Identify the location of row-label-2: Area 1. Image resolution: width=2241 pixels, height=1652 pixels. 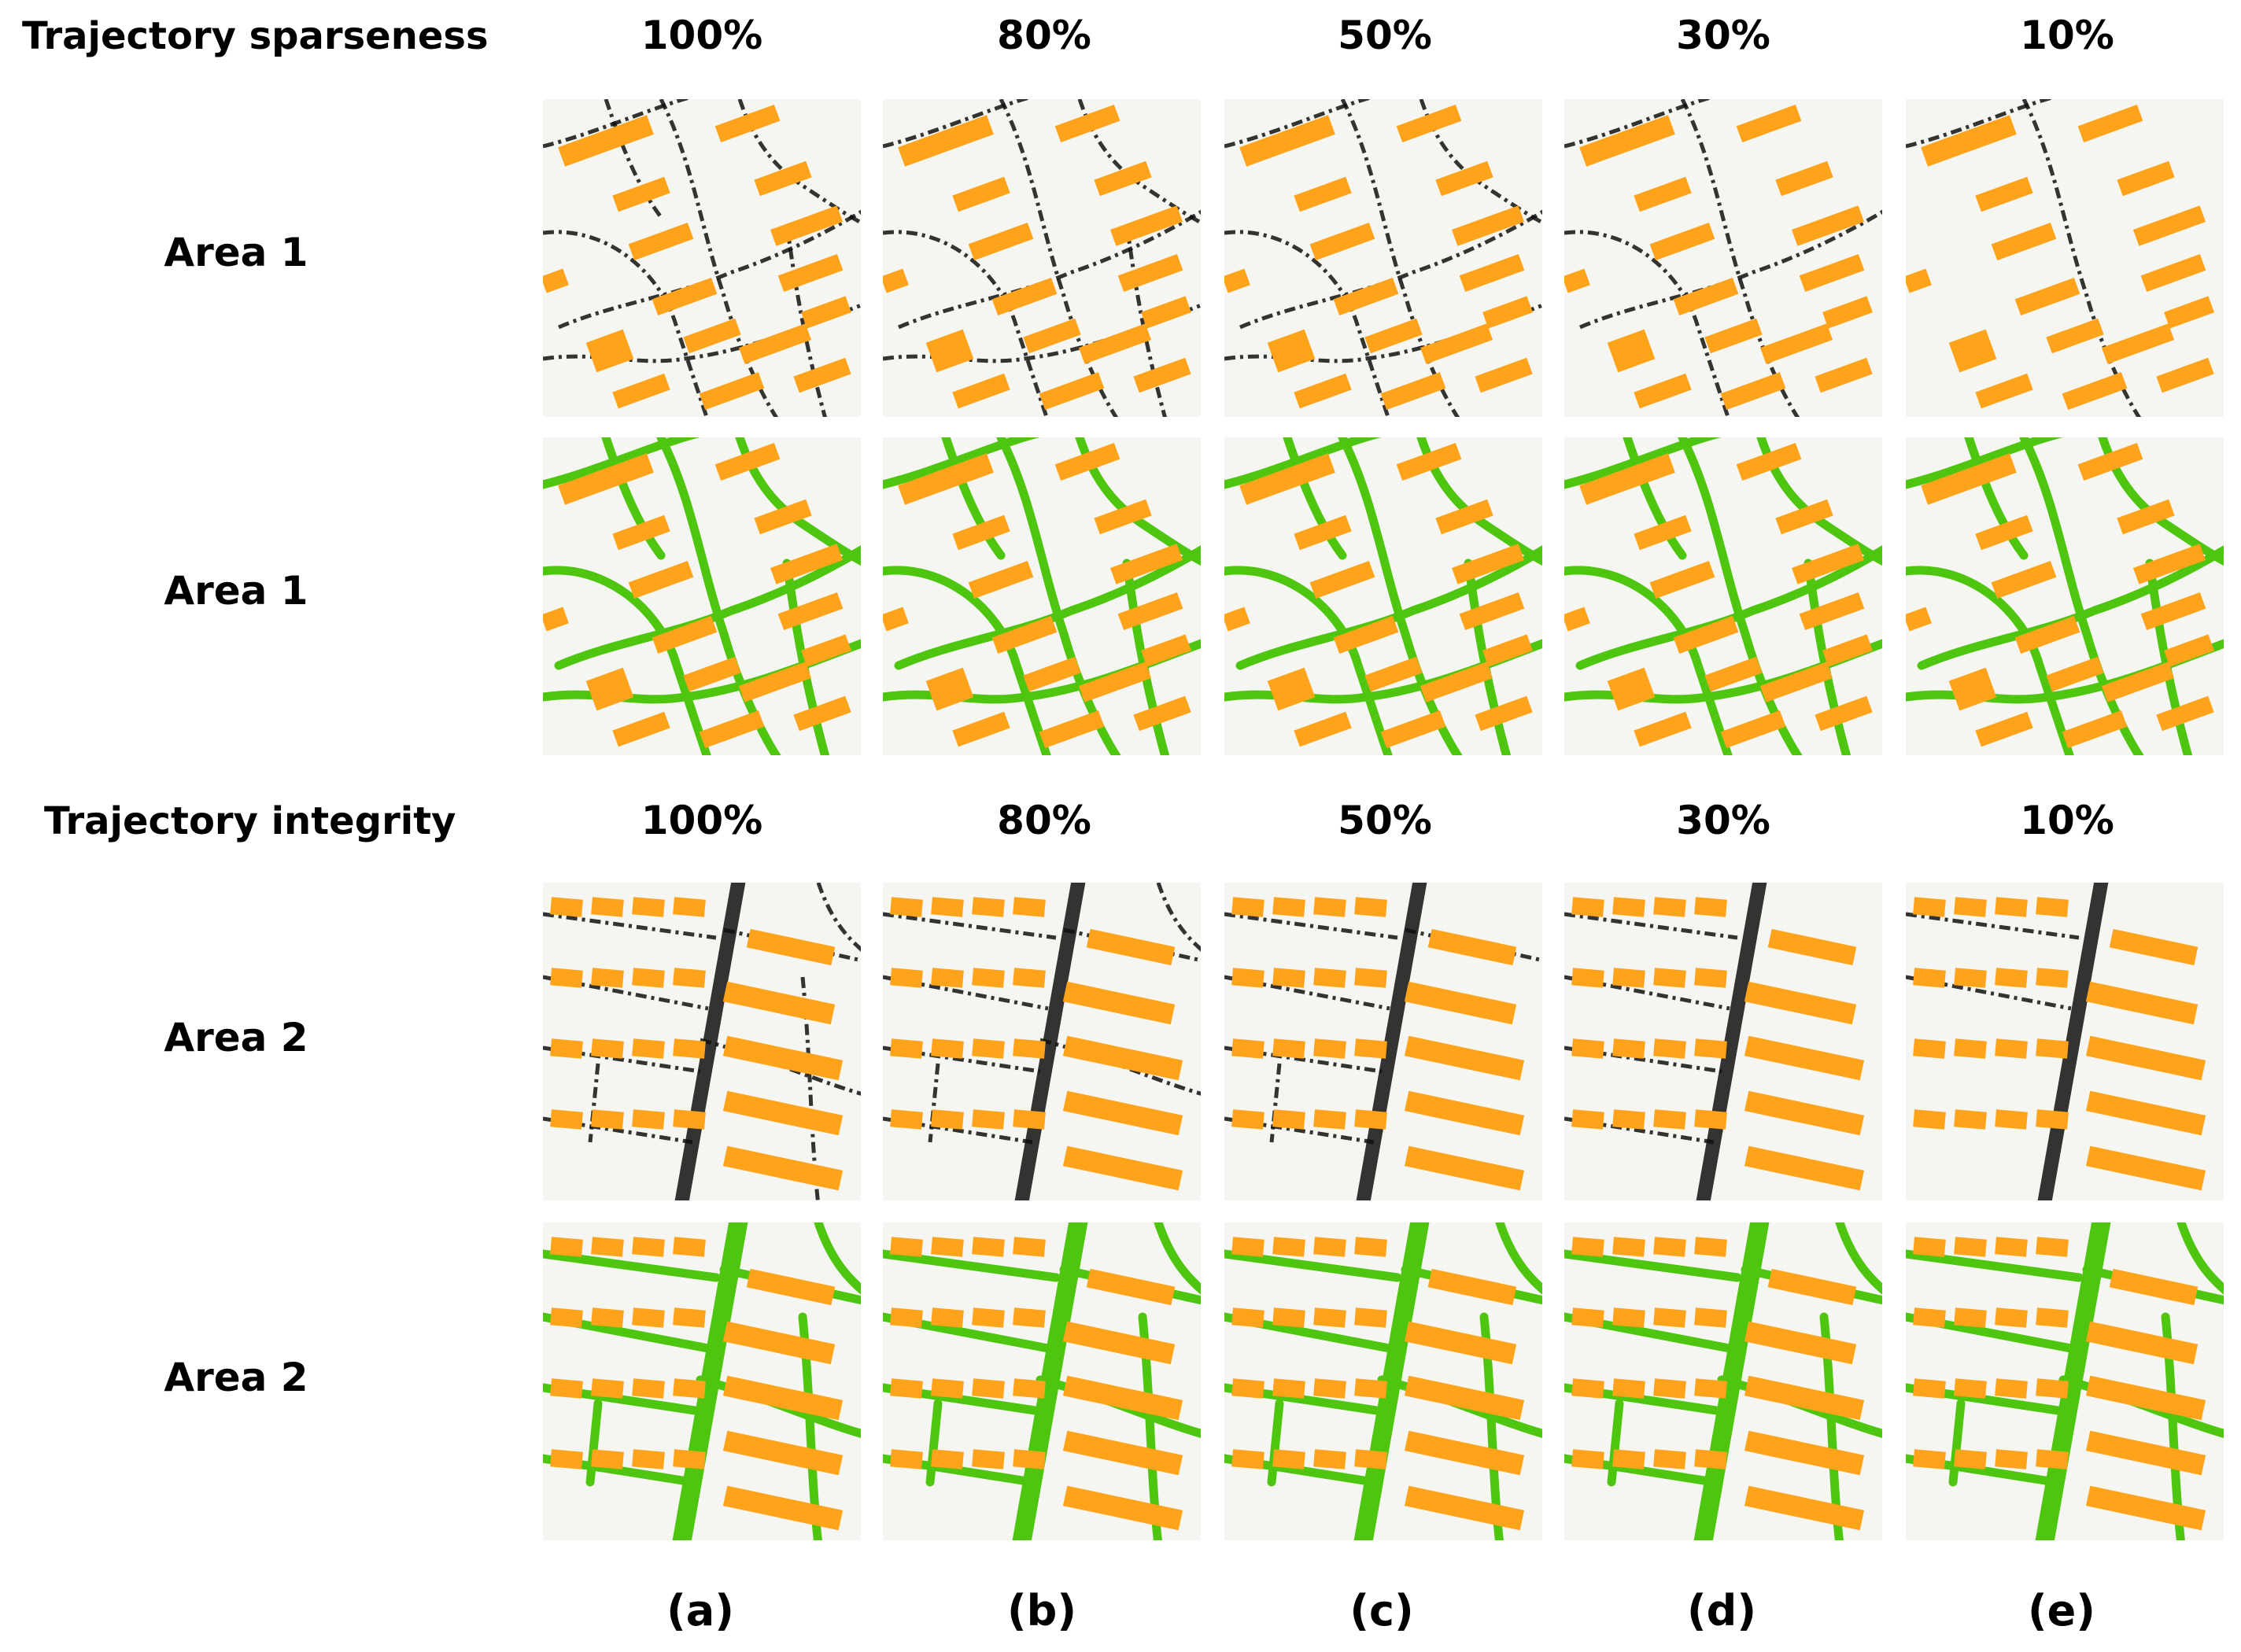
(236, 591).